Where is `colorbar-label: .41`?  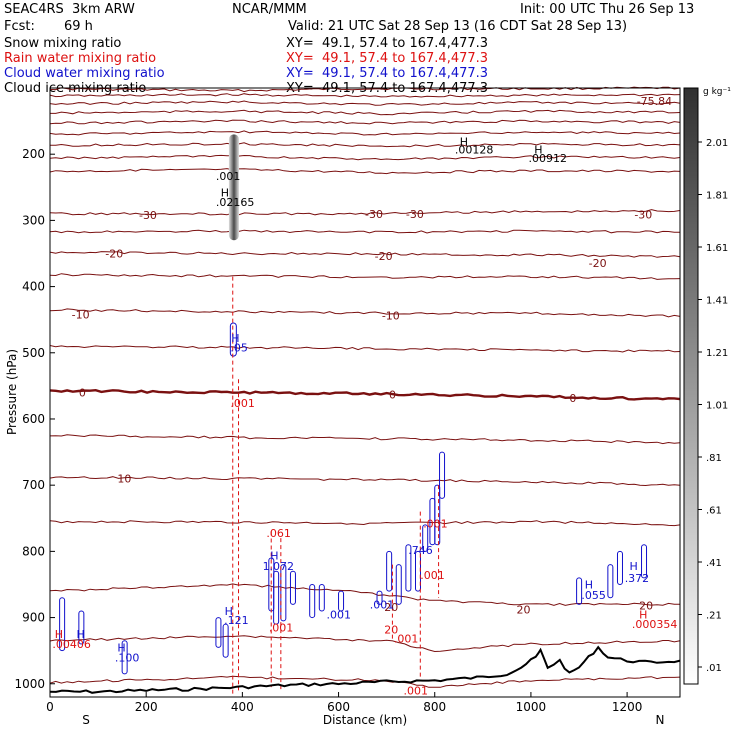
colorbar-label: .41 is located at coordinates (714, 563).